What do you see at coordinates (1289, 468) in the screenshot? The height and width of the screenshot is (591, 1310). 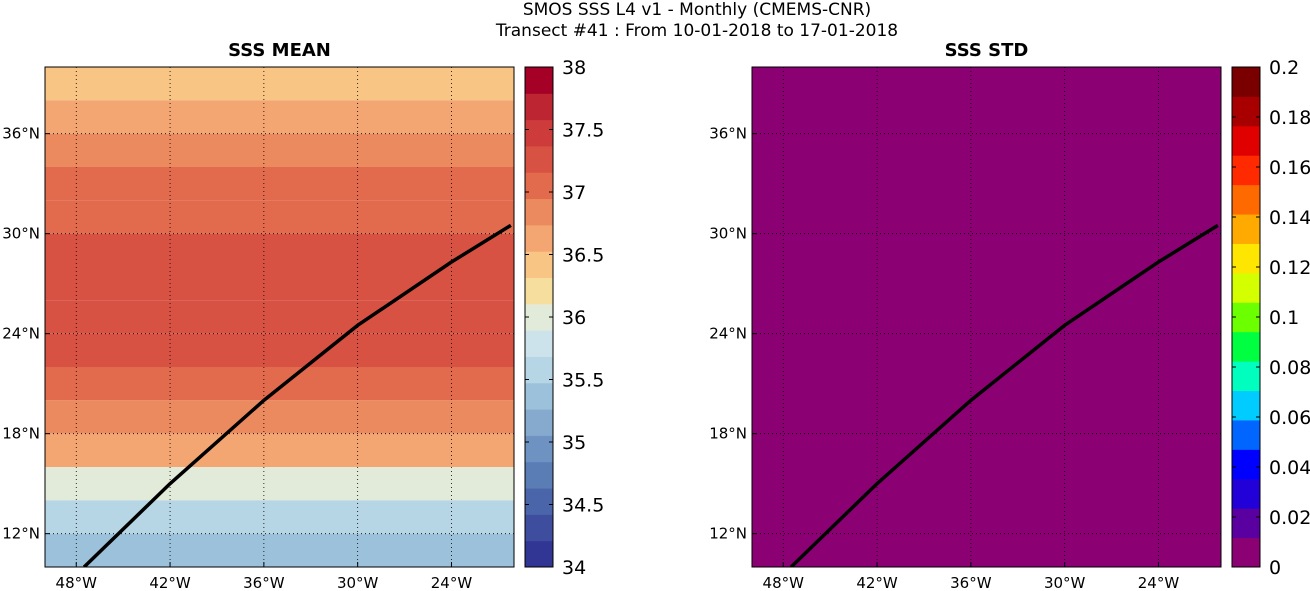 I see `std-colorbar-tick-label: 0.04` at bounding box center [1289, 468].